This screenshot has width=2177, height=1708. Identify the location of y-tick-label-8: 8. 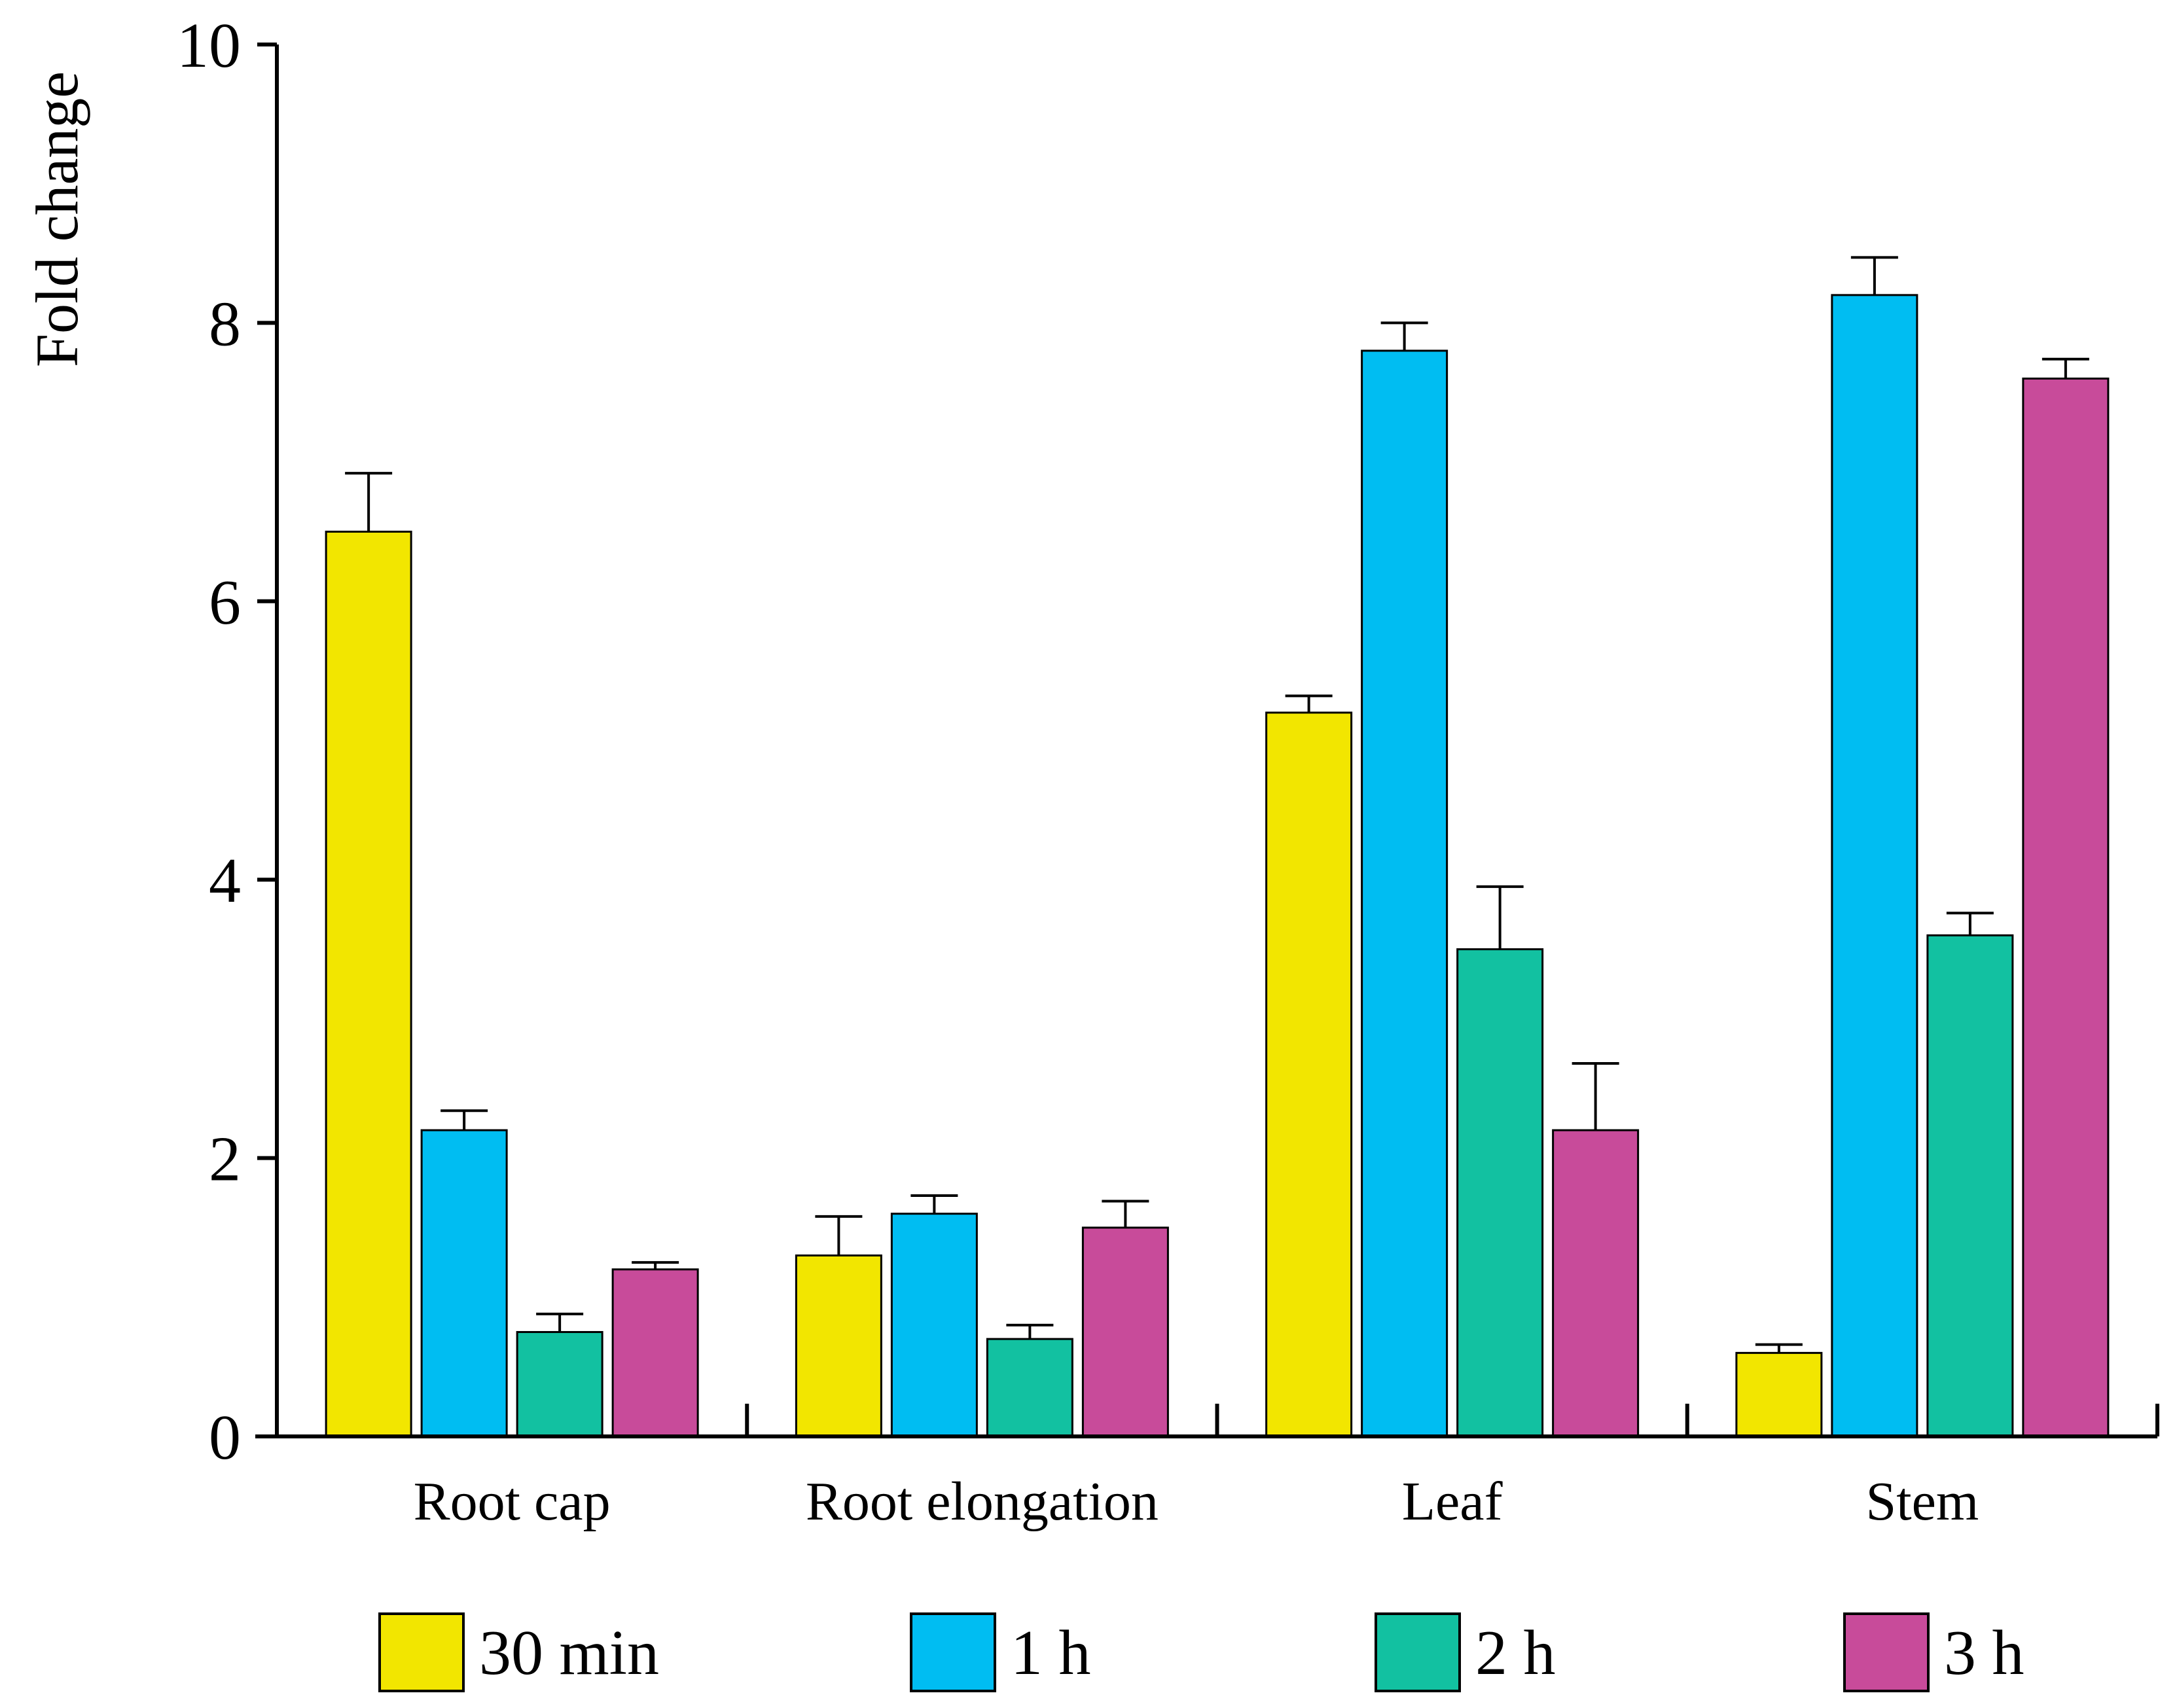
(225, 324).